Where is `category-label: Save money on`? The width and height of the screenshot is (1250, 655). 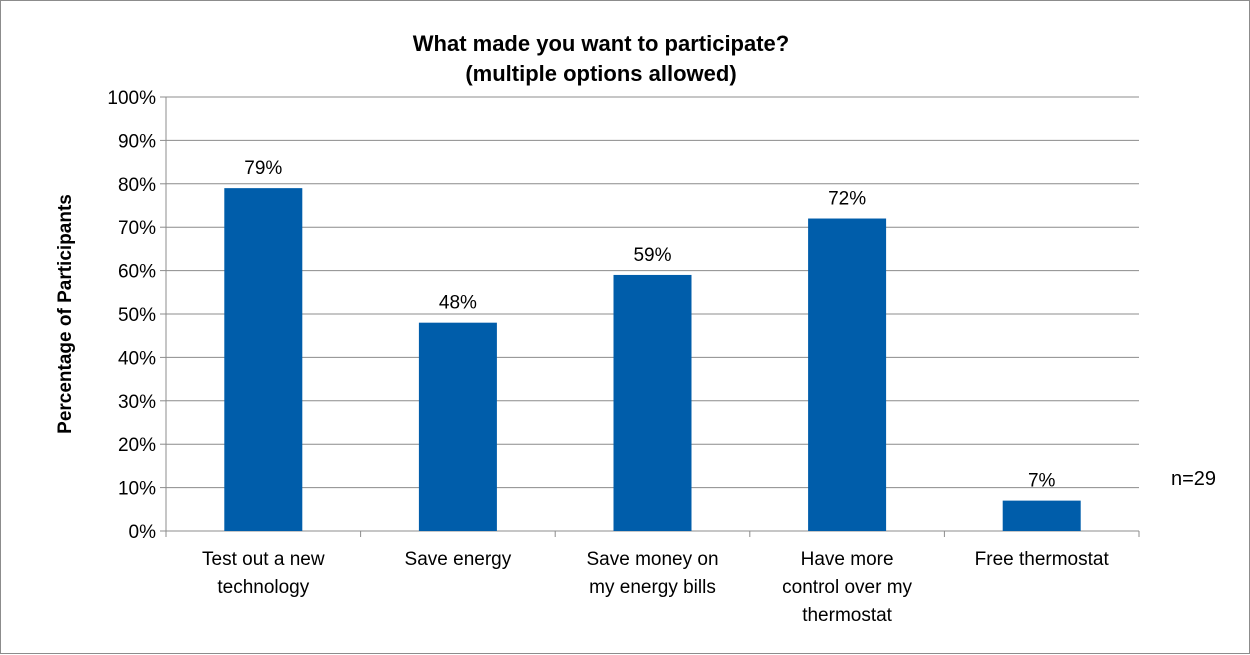
category-label: Save money on is located at coordinates (652, 559).